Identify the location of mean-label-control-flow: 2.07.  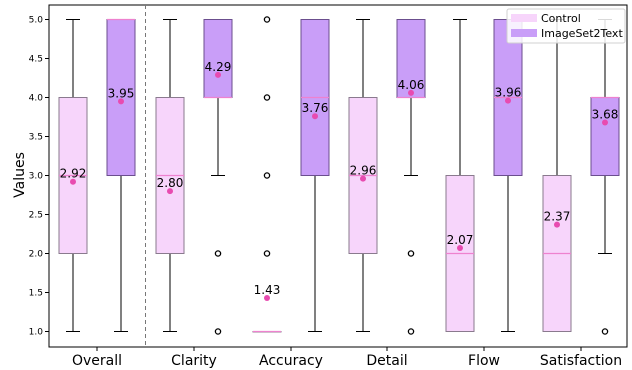
(460, 240).